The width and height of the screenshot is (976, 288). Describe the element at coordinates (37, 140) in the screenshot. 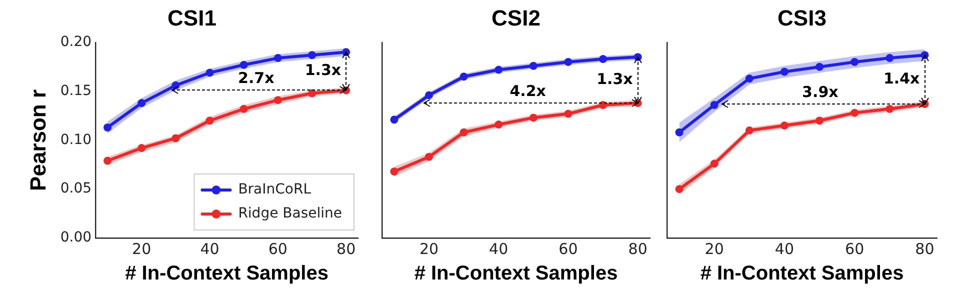

I see `y-axis-title: Pearson r` at that location.